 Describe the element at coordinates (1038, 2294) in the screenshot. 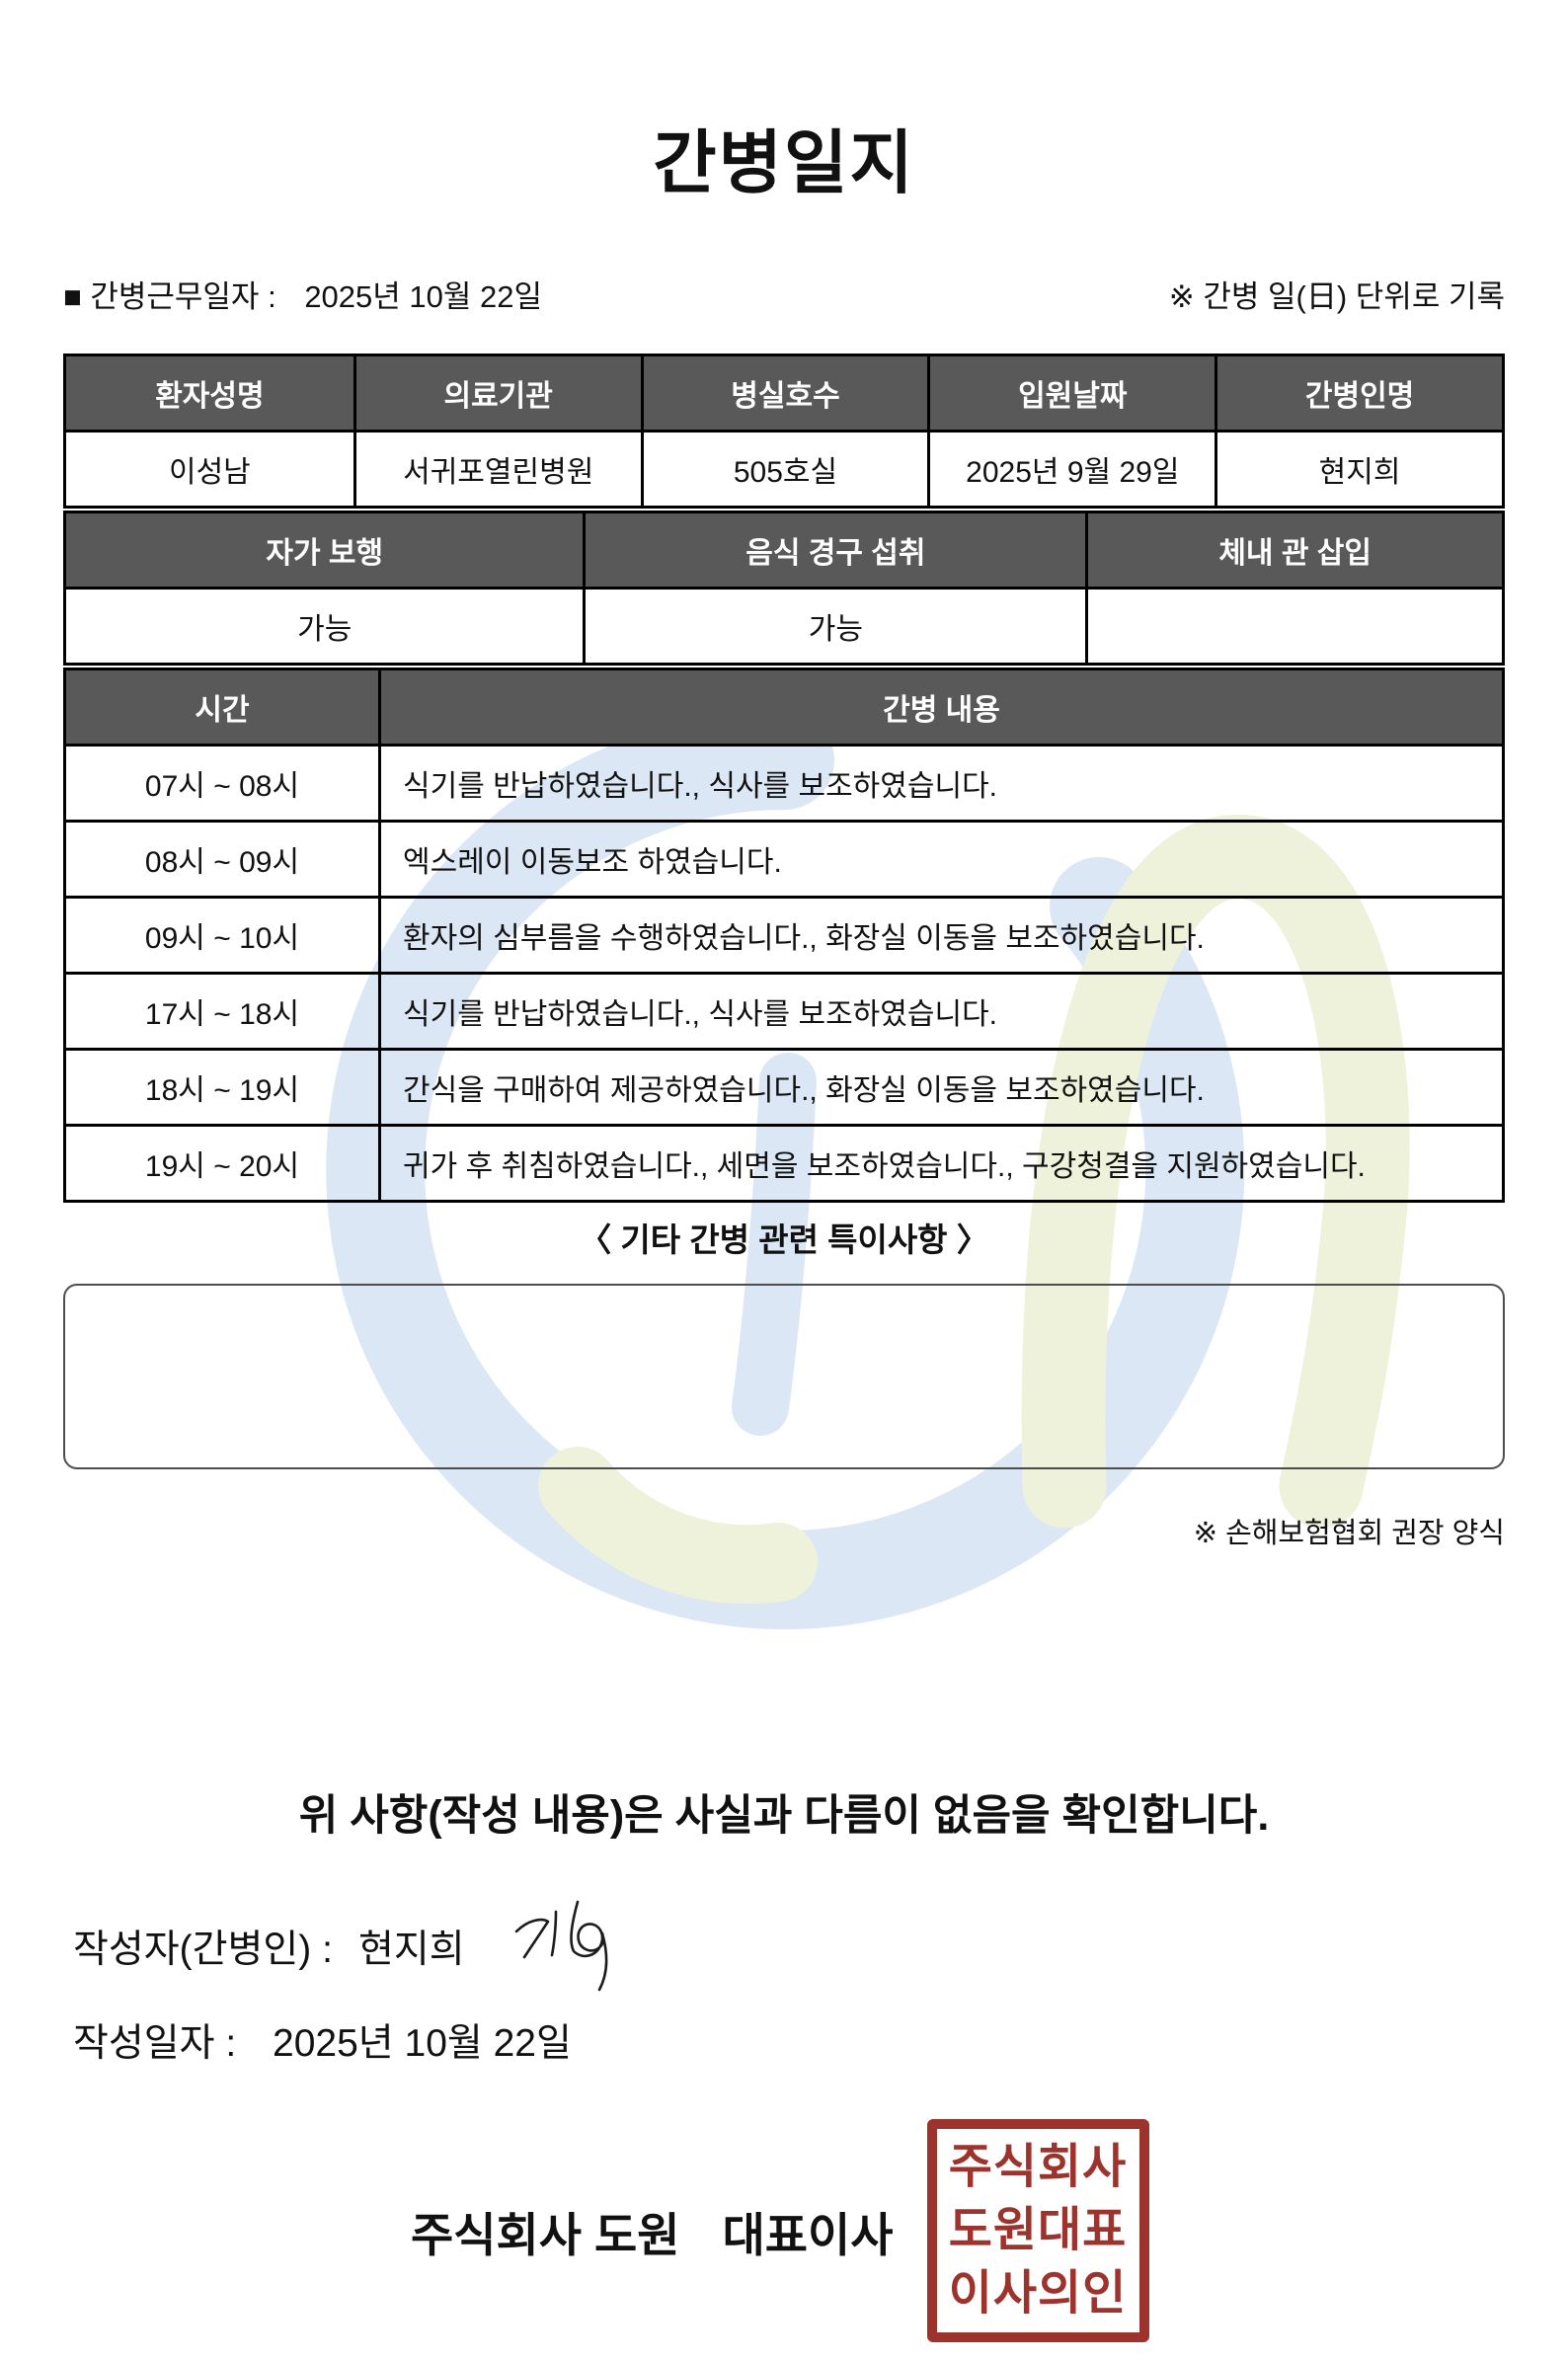

I see `seal-line: 이사의인` at that location.